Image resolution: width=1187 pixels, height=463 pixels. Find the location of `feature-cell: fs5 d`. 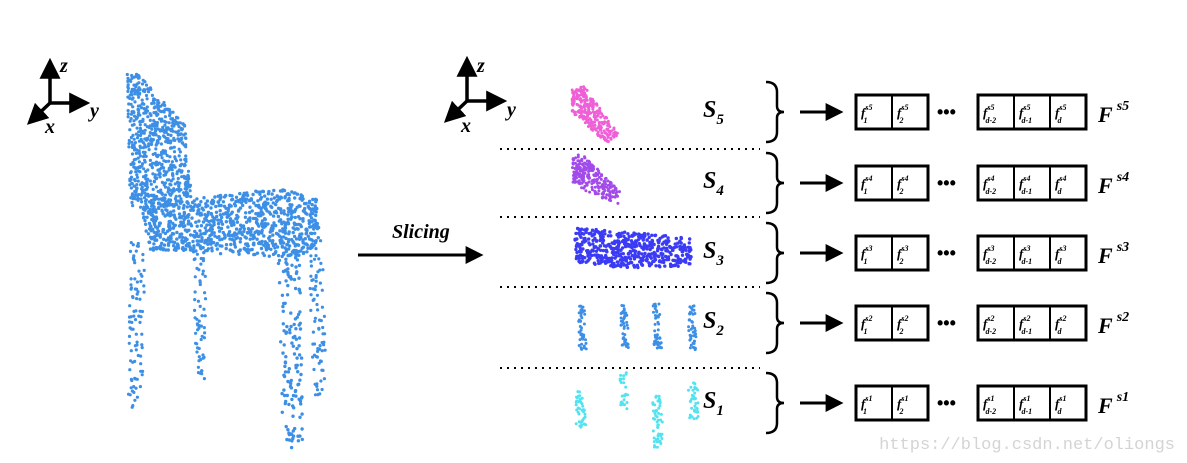

feature-cell: fs5 d is located at coordinates (1068, 112).